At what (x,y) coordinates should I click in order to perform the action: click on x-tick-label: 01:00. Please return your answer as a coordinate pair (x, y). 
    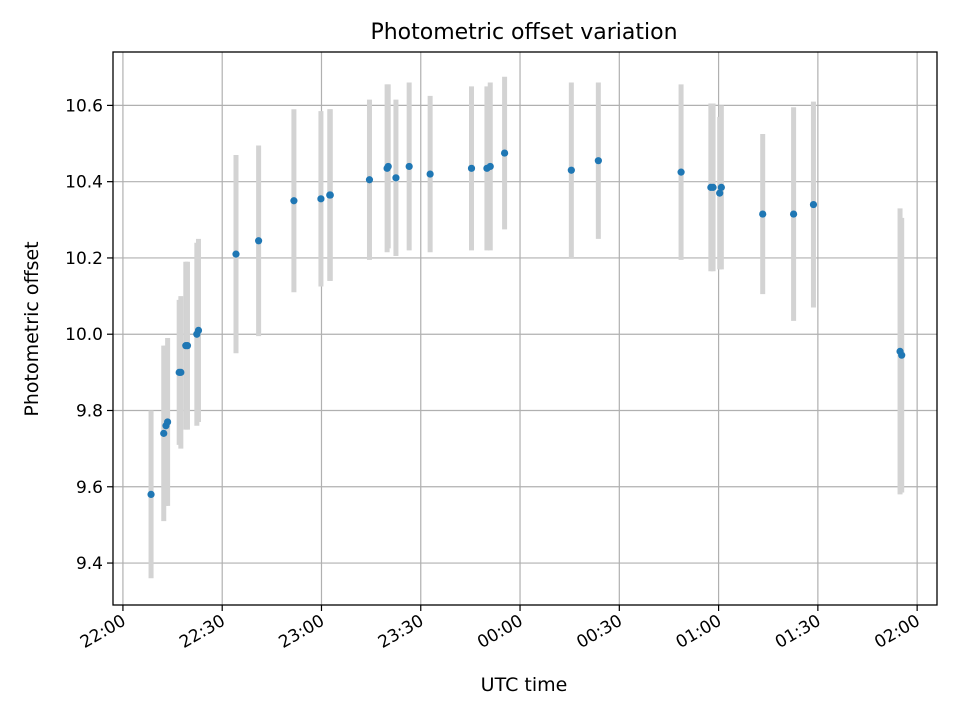
    Looking at the image, I should click on (699, 632).